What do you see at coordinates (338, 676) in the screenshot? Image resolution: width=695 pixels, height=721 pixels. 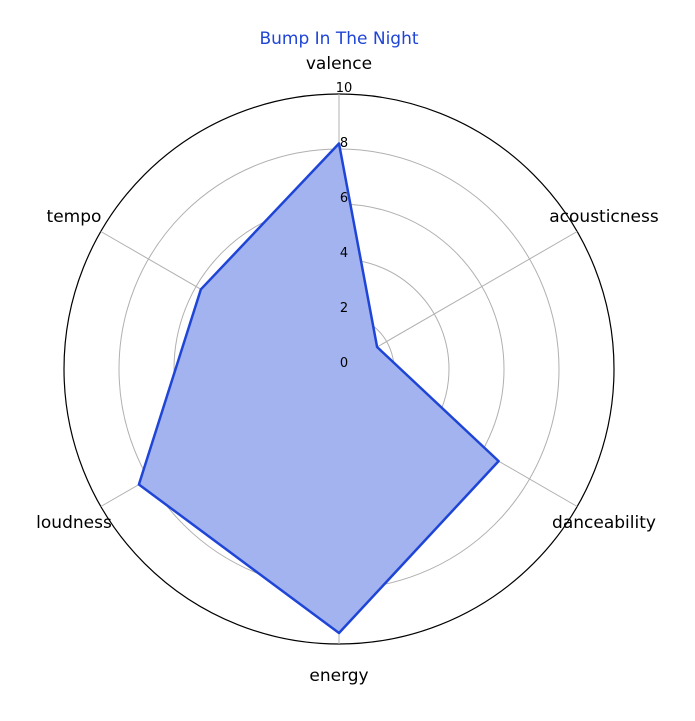 I see `axis-label-energy: energy` at bounding box center [338, 676].